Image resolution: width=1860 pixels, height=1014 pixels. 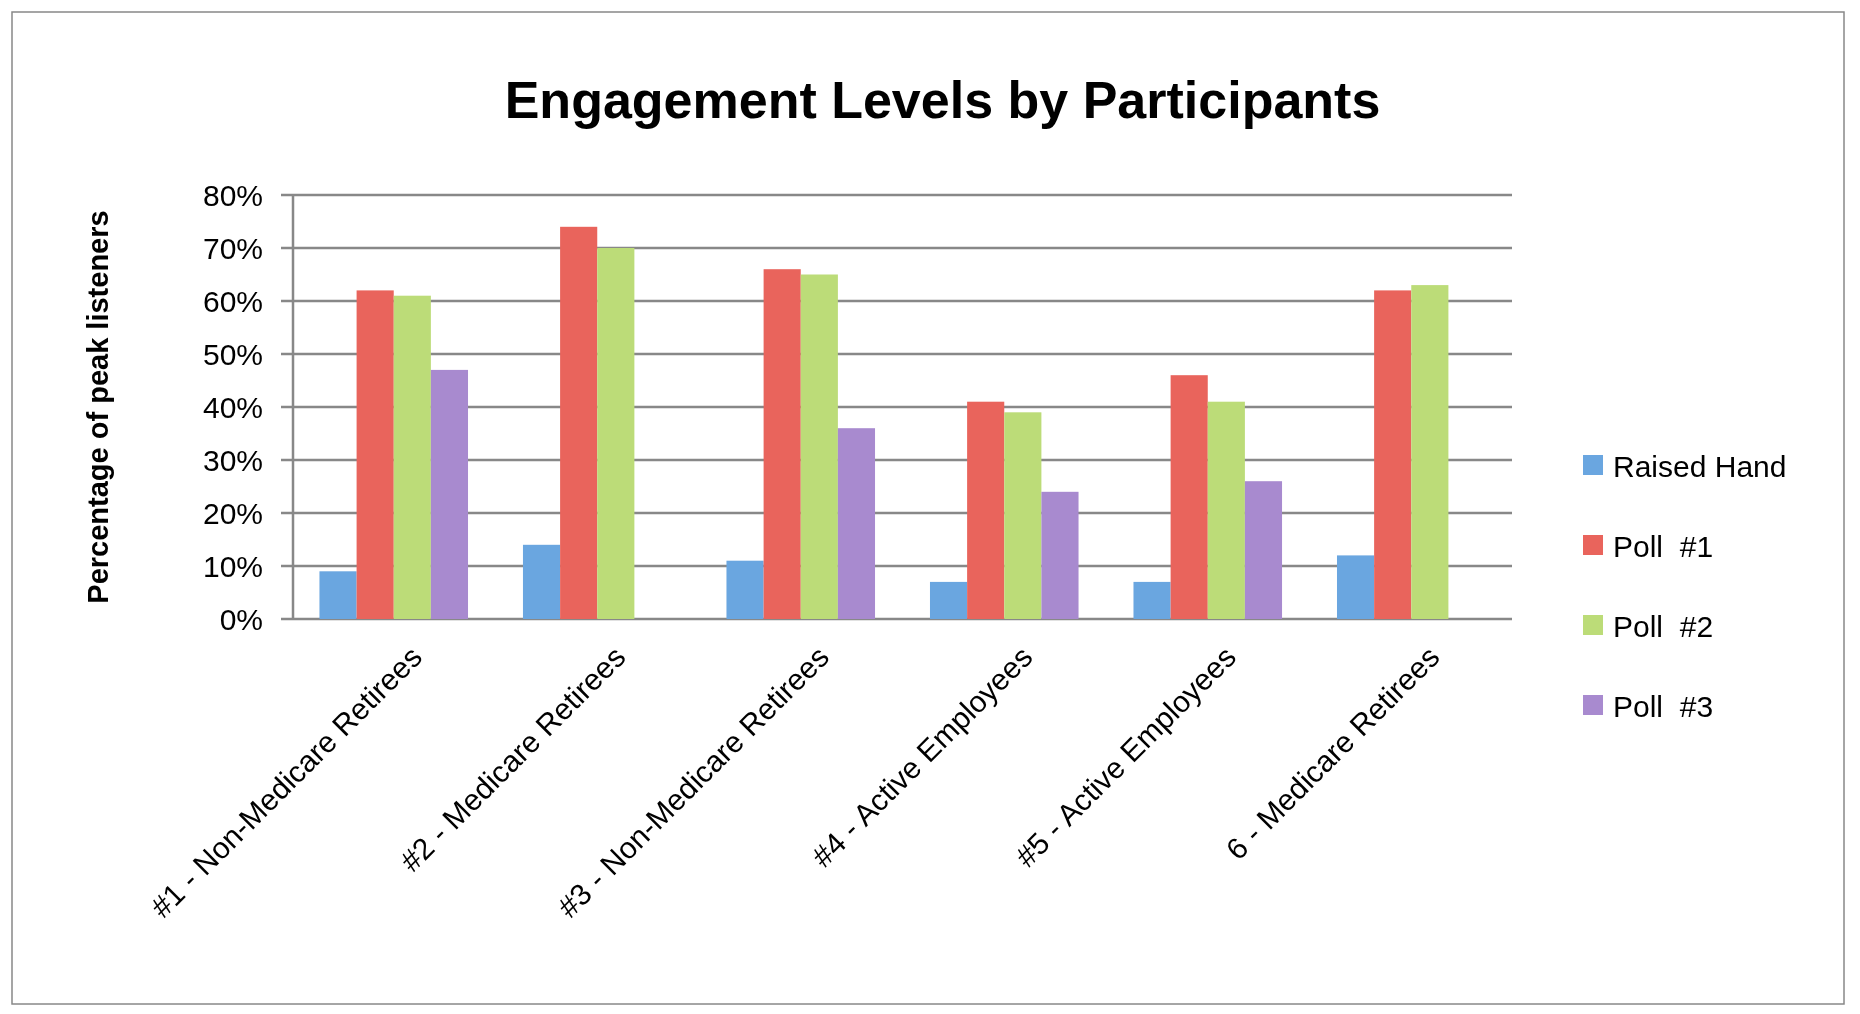 I want to click on legend-label: Raised Hand, so click(x=1700, y=466).